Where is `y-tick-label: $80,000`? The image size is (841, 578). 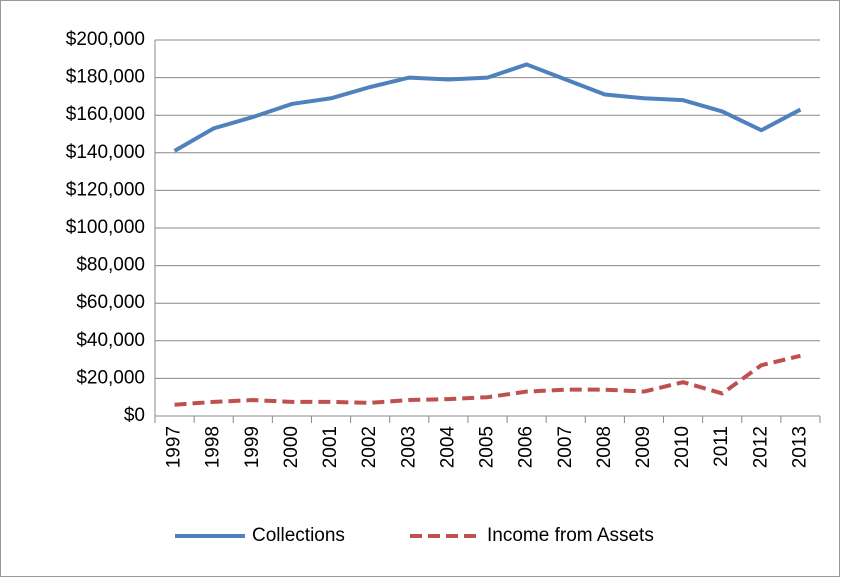 y-tick-label: $80,000 is located at coordinates (110, 265).